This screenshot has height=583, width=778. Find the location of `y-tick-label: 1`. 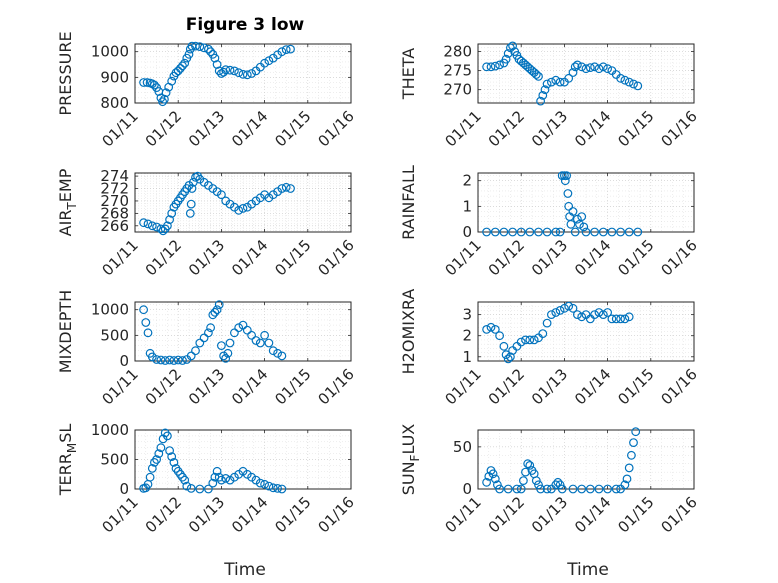

y-tick-label: 1 is located at coordinates (467, 206).